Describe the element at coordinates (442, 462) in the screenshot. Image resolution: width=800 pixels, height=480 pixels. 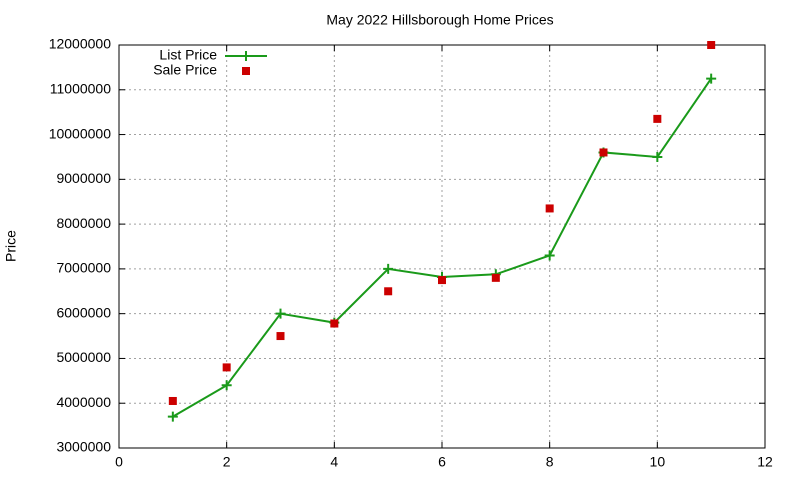
I see `x-tick-label: 6` at that location.